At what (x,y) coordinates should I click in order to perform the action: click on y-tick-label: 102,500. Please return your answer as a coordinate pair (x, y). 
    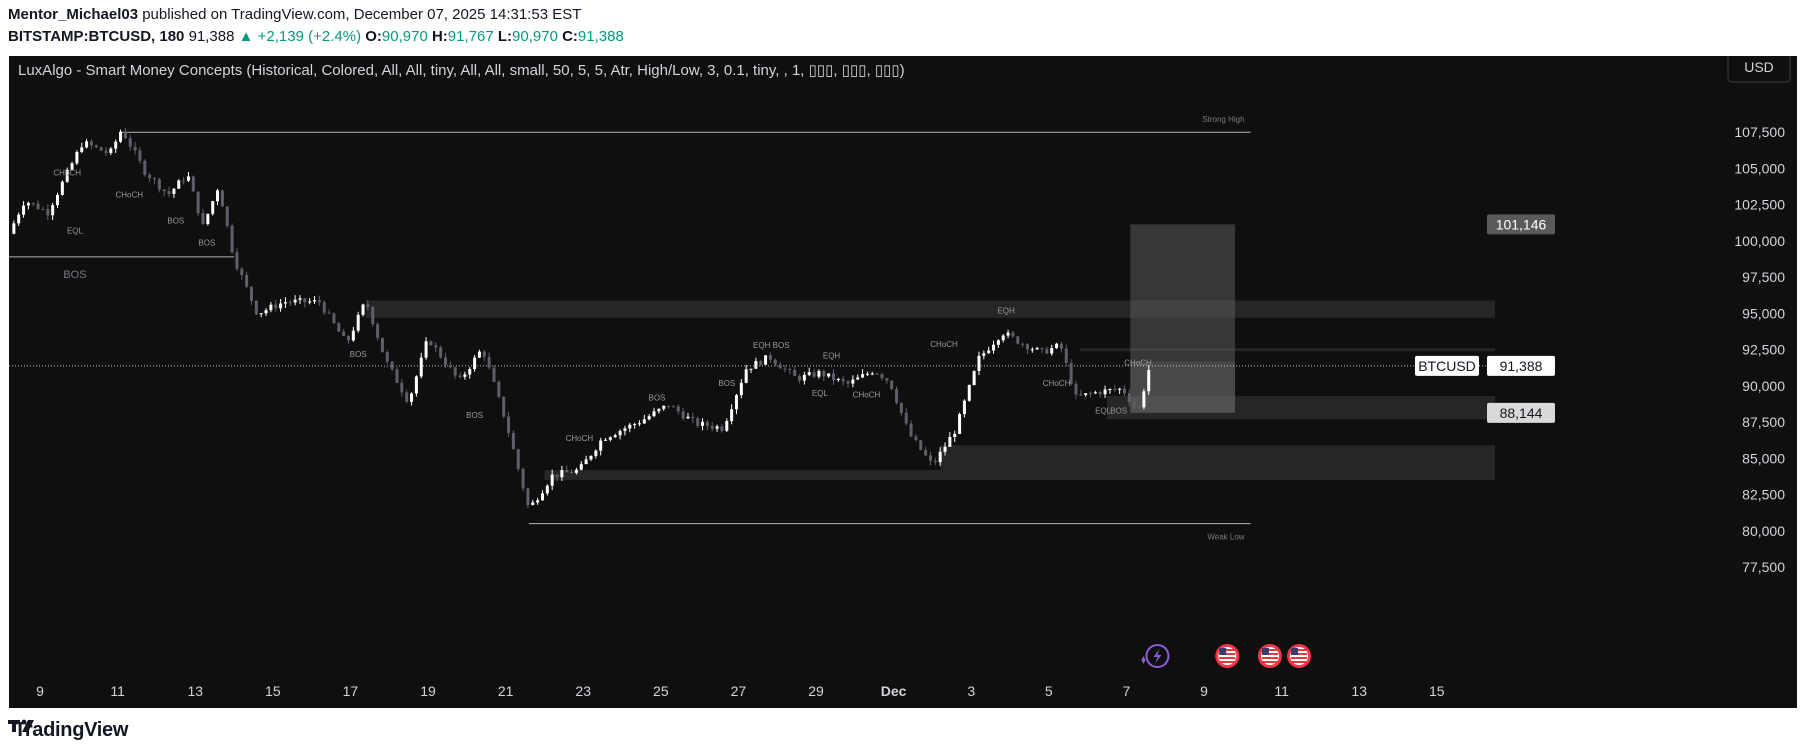
    Looking at the image, I should click on (1759, 205).